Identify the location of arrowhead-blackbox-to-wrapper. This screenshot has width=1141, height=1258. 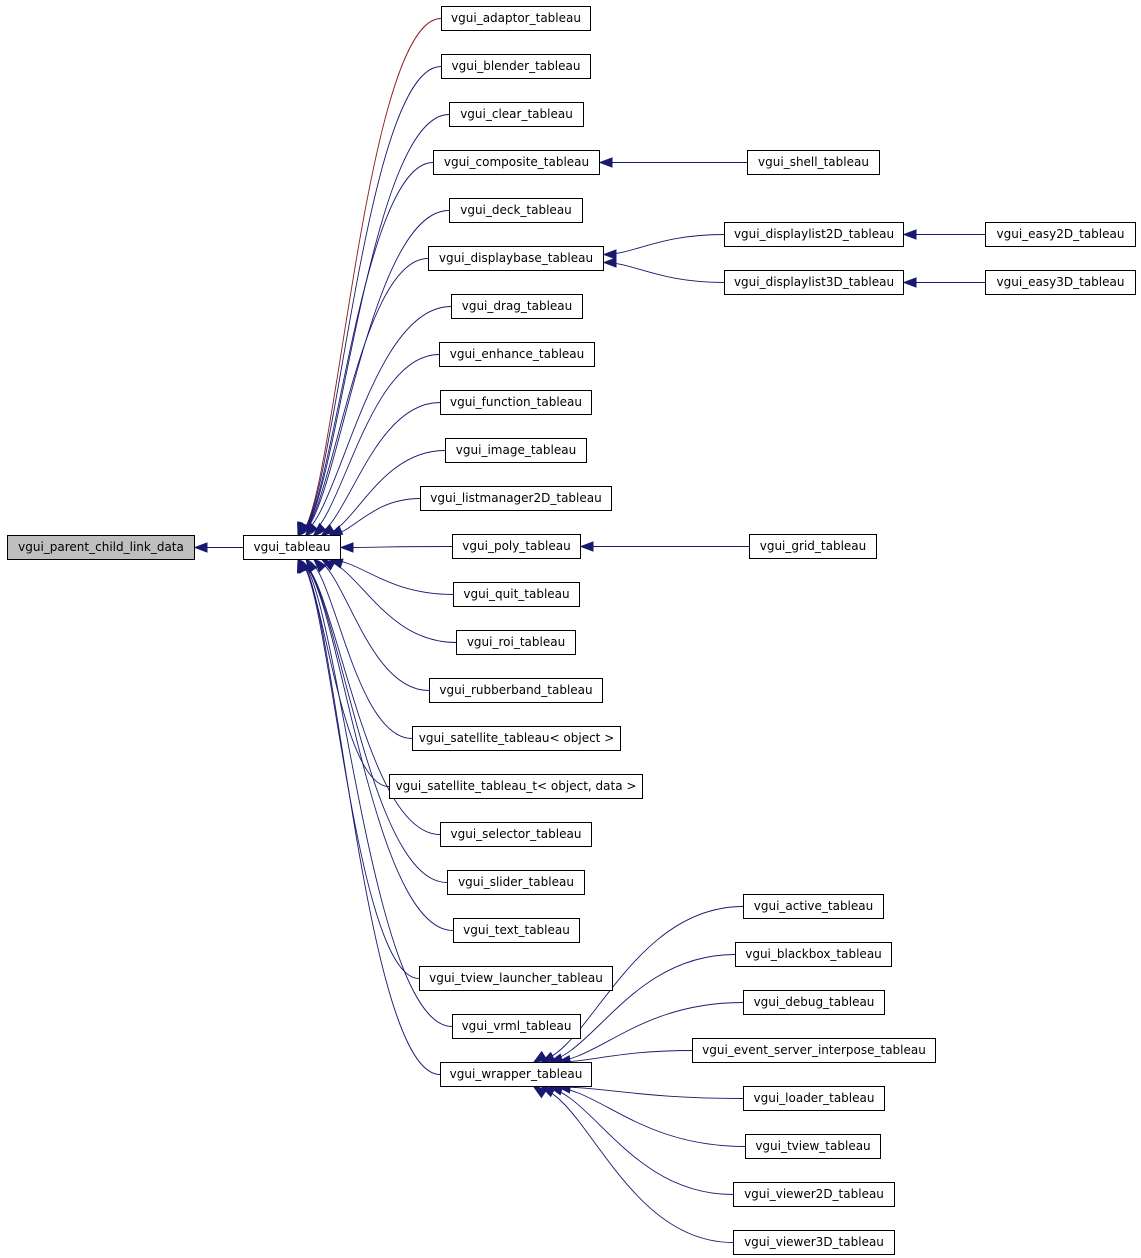
(548, 1057).